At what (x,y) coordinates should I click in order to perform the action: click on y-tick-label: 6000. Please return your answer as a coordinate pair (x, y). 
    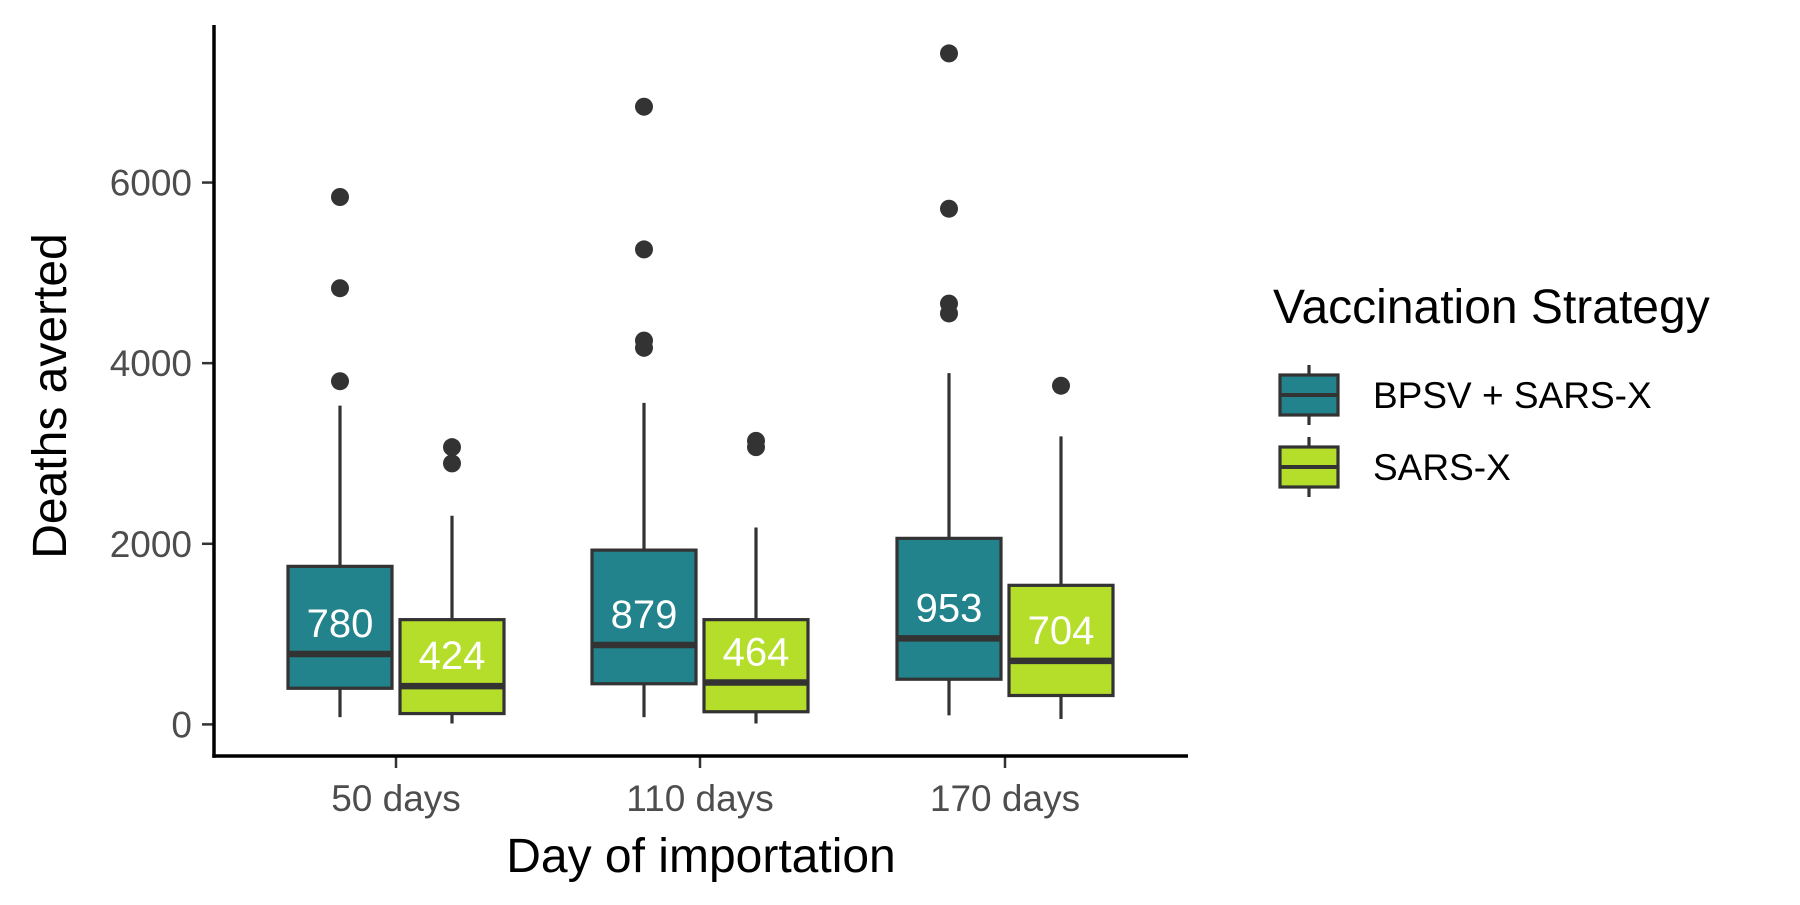
    Looking at the image, I should click on (151, 183).